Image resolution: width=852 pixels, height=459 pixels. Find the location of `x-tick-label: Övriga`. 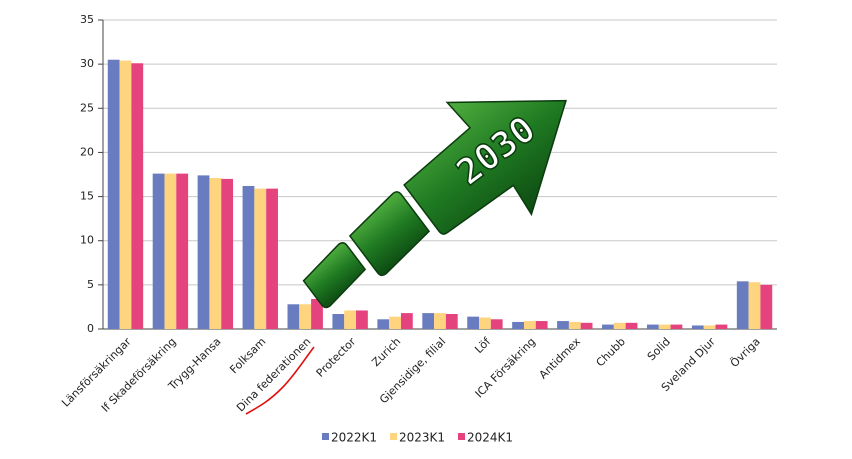

x-tick-label: Övriga is located at coordinates (745, 352).